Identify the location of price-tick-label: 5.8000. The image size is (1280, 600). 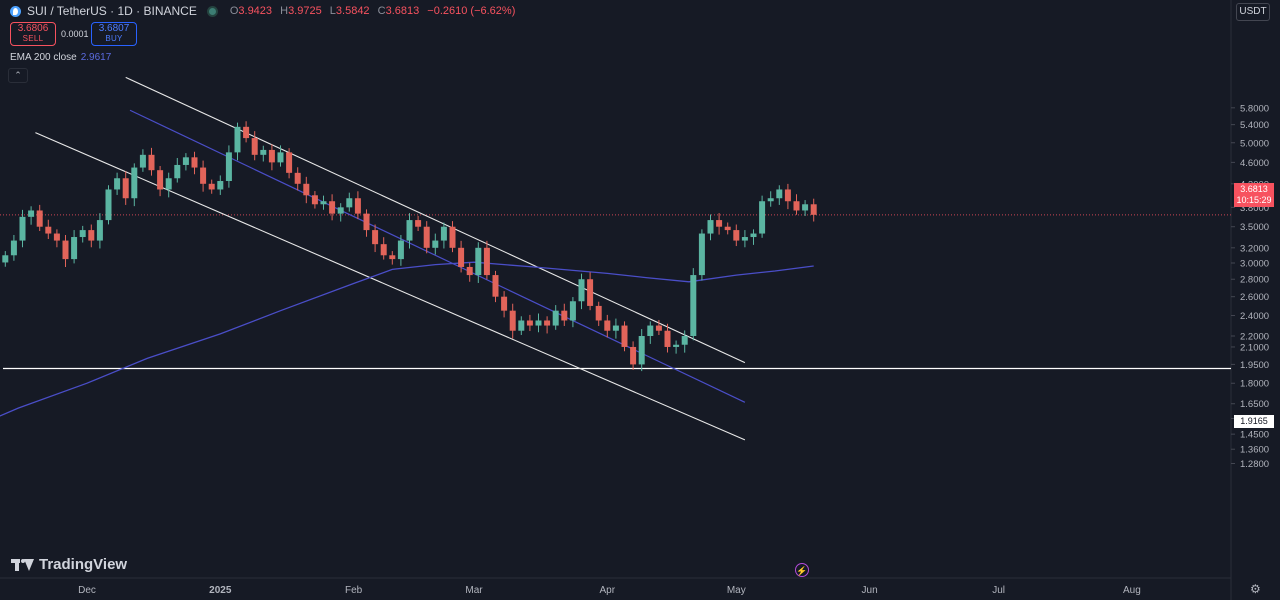
(1254, 108).